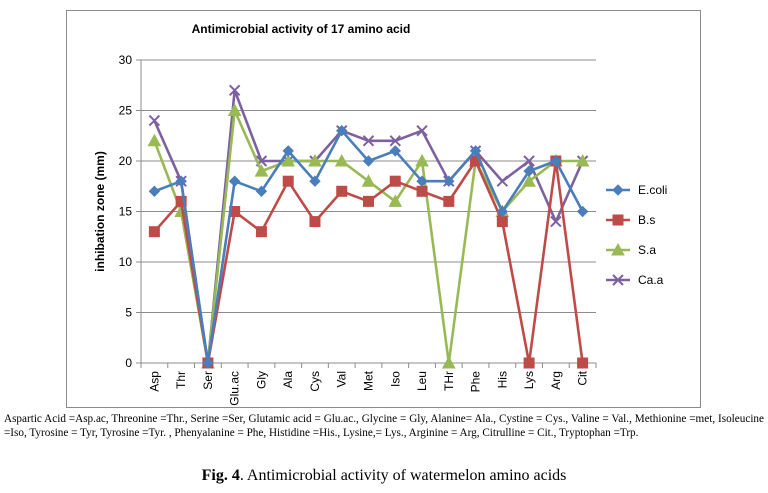  Describe the element at coordinates (128, 363) in the screenshot. I see `y-tick-label: 0` at that location.